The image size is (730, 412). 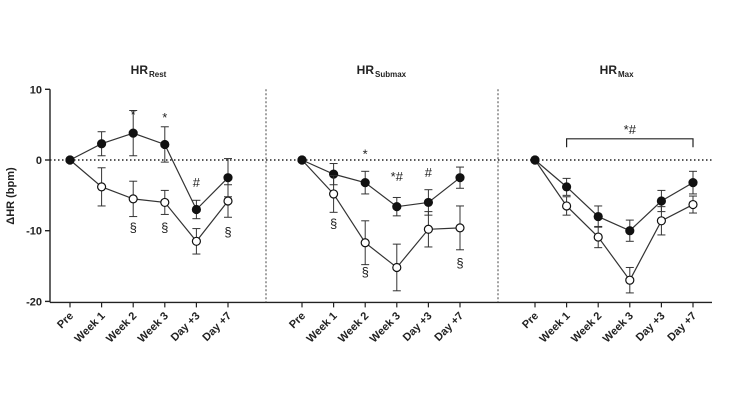 I want to click on y-tick-label: -10, so click(x=34, y=232).